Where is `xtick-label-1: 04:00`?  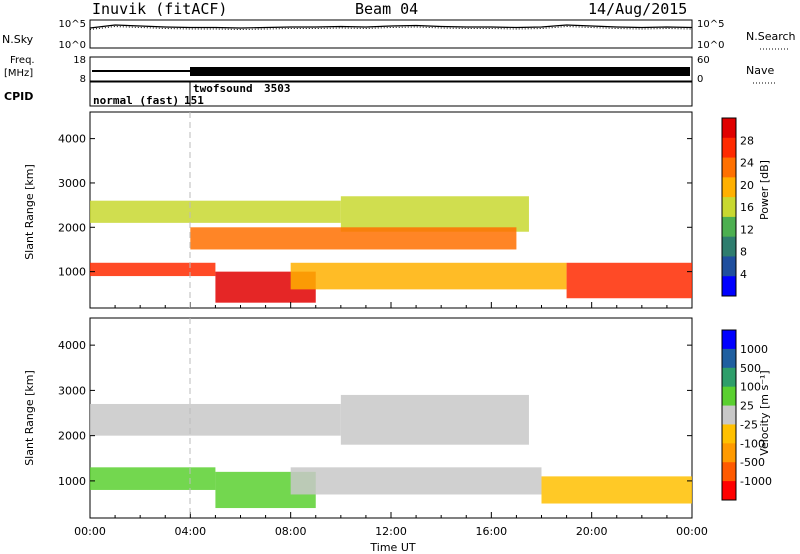
xtick-label-1: 04:00 is located at coordinates (190, 531).